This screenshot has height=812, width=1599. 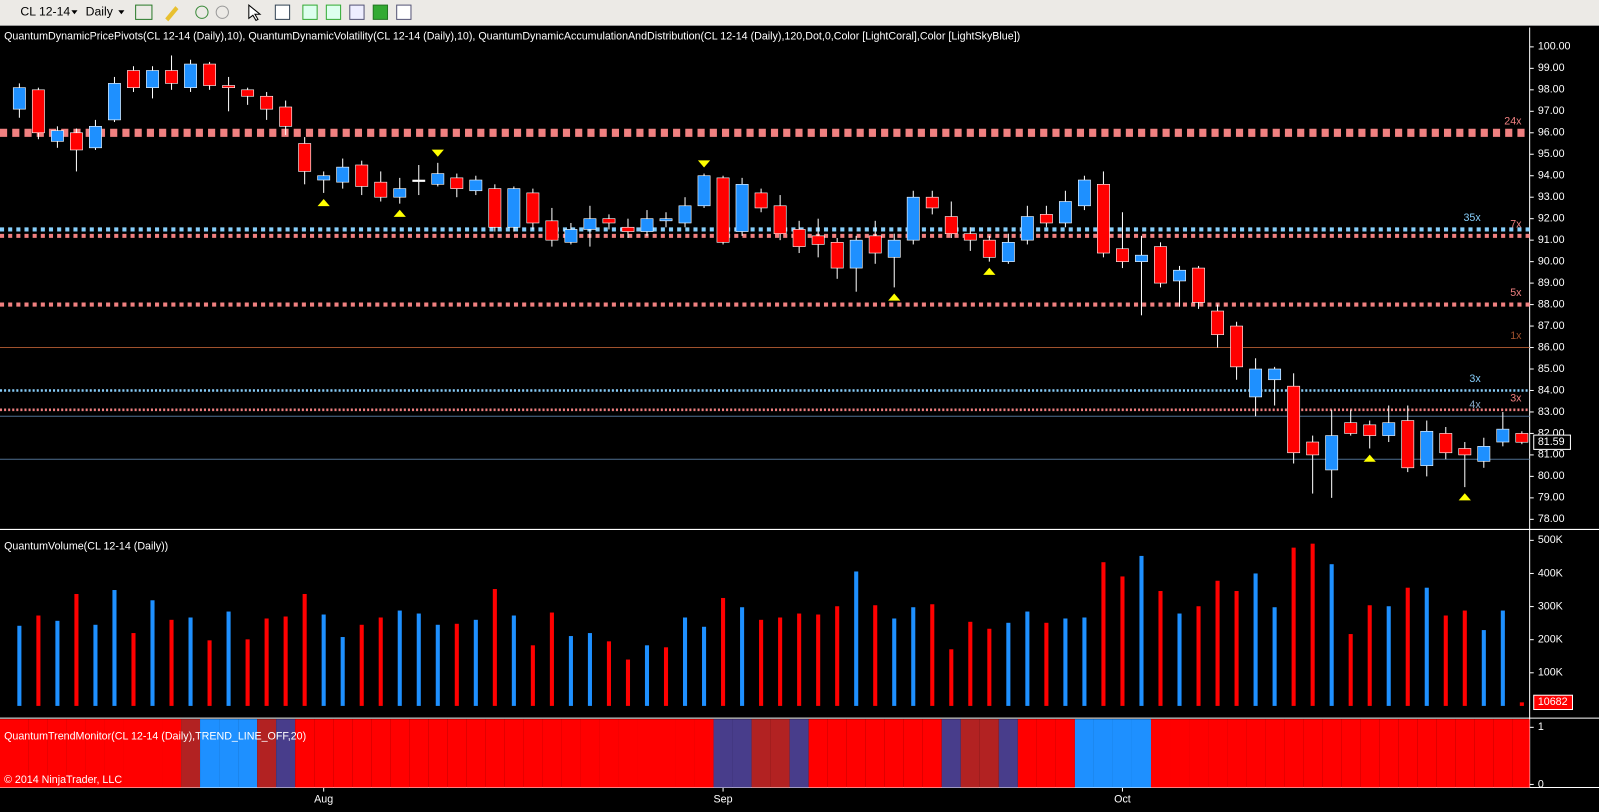 What do you see at coordinates (100, 11) in the screenshot?
I see `period-selector: Daily` at bounding box center [100, 11].